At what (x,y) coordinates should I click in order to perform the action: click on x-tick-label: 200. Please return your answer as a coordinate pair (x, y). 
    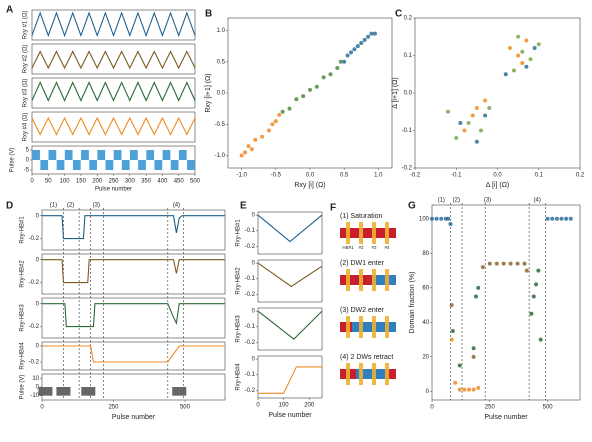
    Looking at the image, I should click on (309, 406).